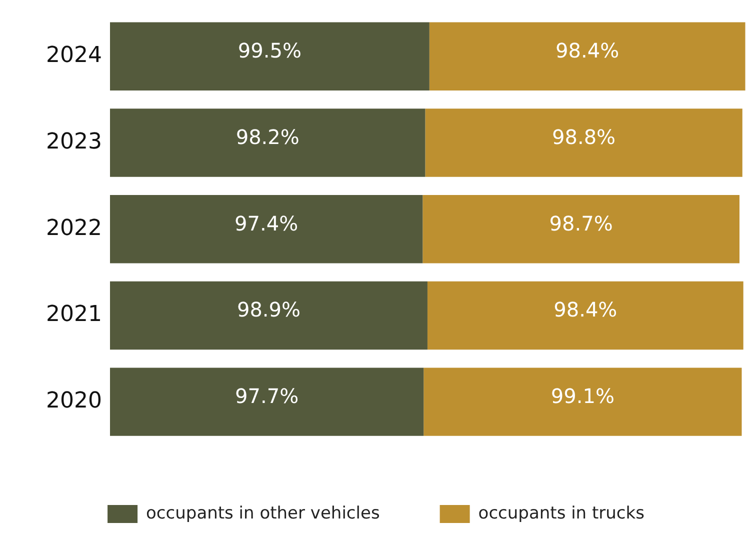  Describe the element at coordinates (74, 315) in the screenshot. I see `y-tick-label: 2021` at that location.